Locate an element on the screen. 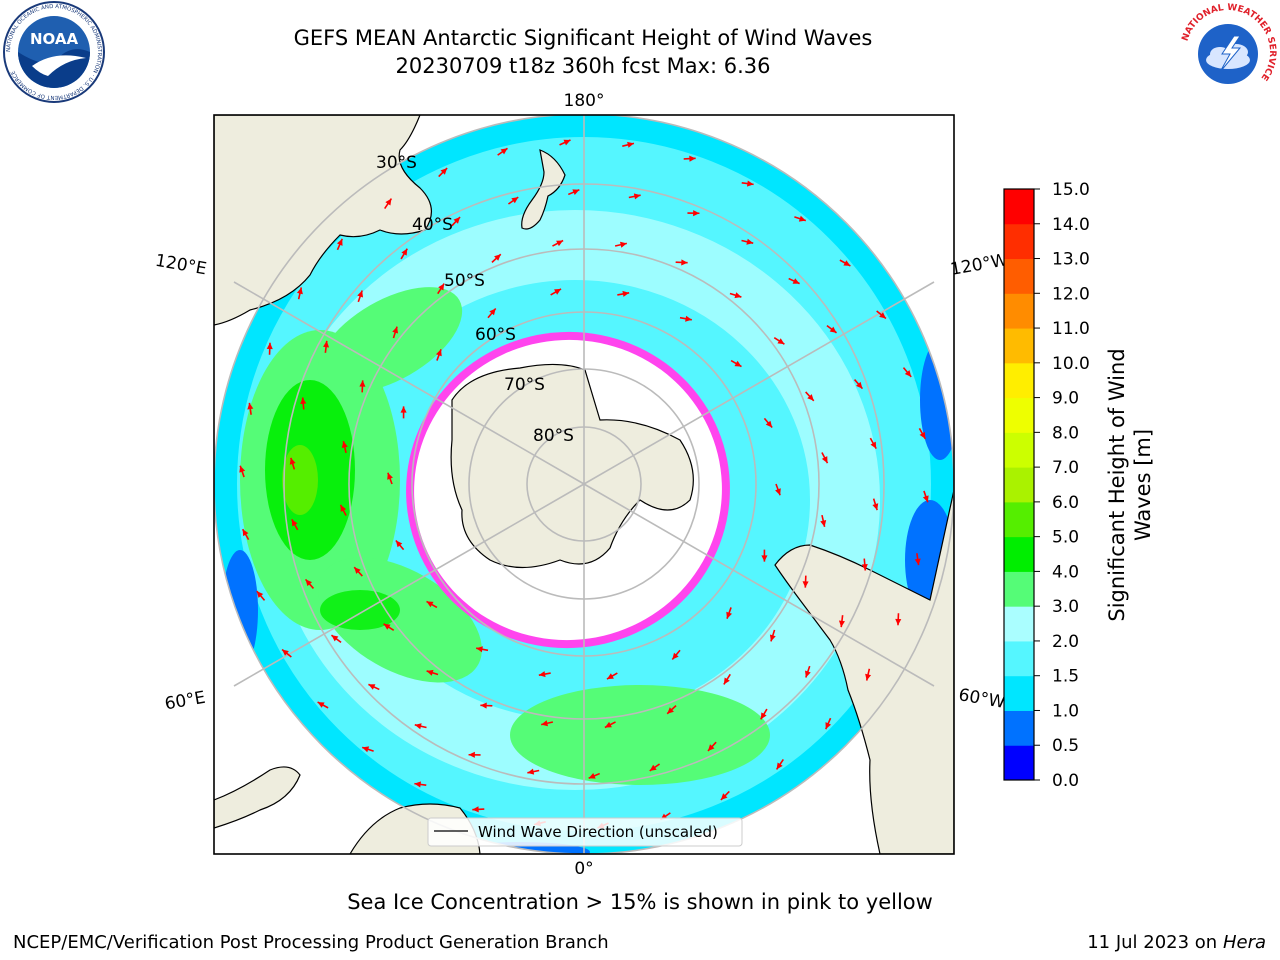 This screenshot has width=1280, height=960. lat-label-70s: 70°S is located at coordinates (524, 385).